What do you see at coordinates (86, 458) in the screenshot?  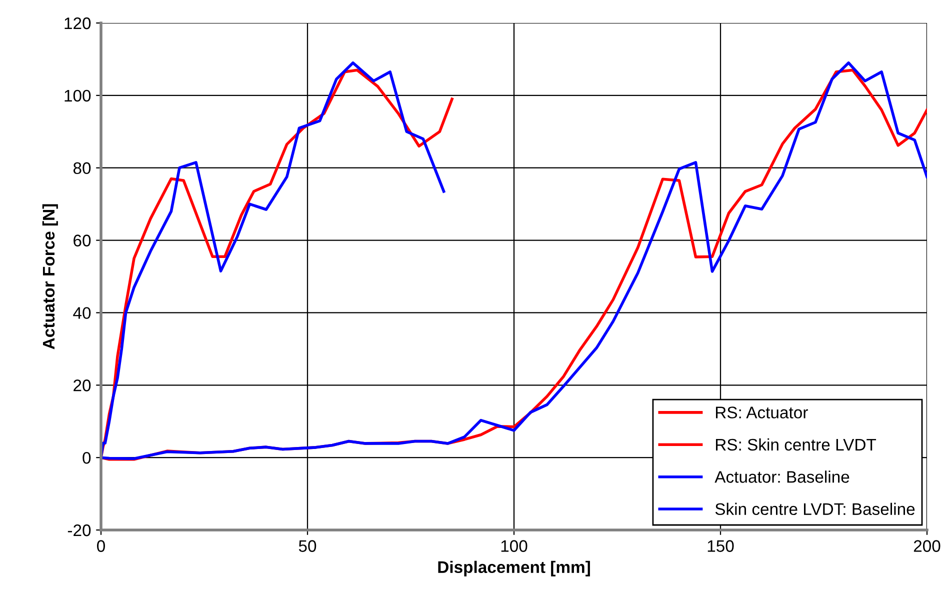 I see `y-tick-label: 0` at bounding box center [86, 458].